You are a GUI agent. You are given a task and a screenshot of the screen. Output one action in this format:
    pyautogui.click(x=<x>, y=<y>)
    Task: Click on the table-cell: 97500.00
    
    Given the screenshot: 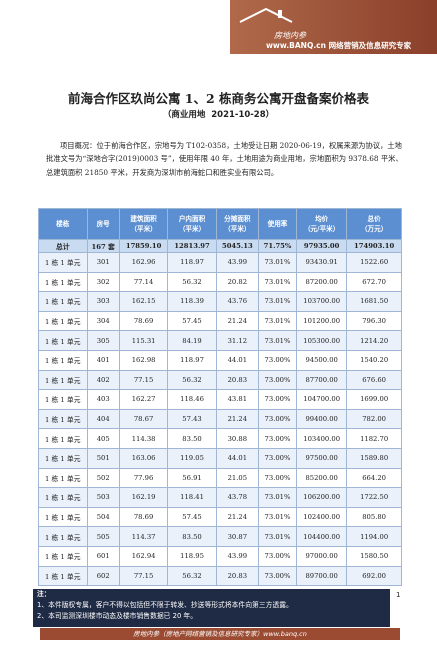 What is the action you would take?
    pyautogui.click(x=322, y=458)
    